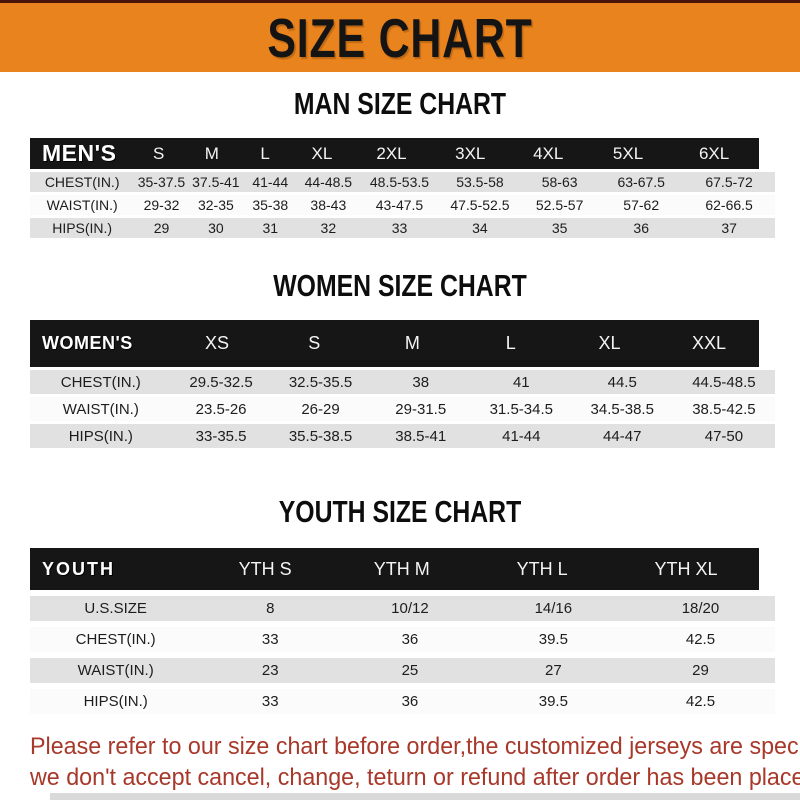  What do you see at coordinates (470, 153) in the screenshot?
I see `size-col-header: 3XL` at bounding box center [470, 153].